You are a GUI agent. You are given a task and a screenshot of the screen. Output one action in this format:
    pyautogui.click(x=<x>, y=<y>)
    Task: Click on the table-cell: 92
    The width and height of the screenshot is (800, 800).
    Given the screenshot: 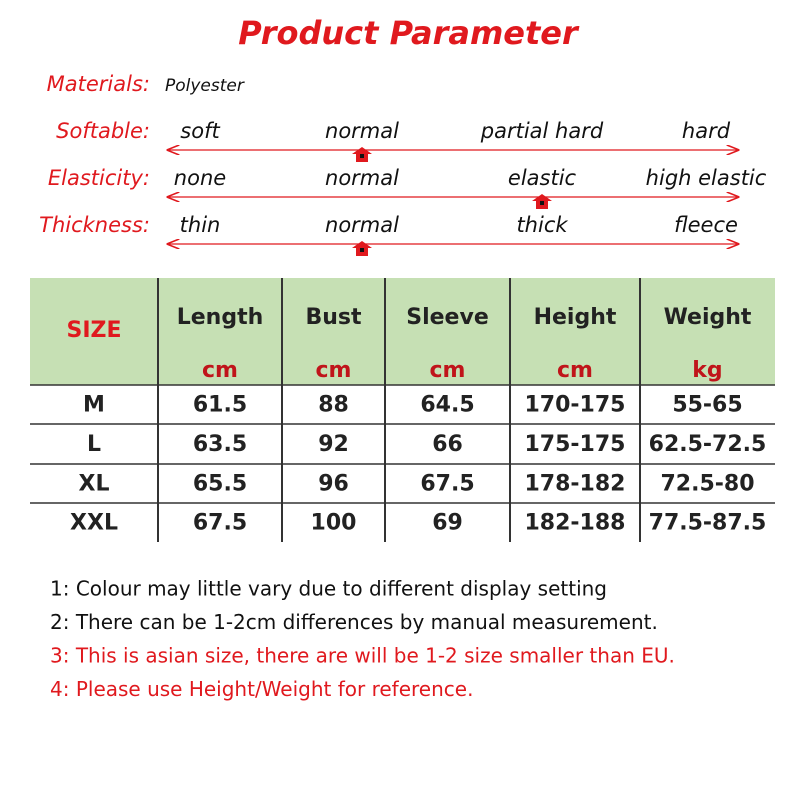 What is the action you would take?
    pyautogui.click(x=333, y=444)
    